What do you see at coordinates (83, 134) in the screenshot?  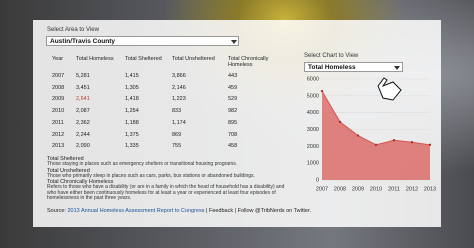 I see `table-cell: 2,244` at bounding box center [83, 134].